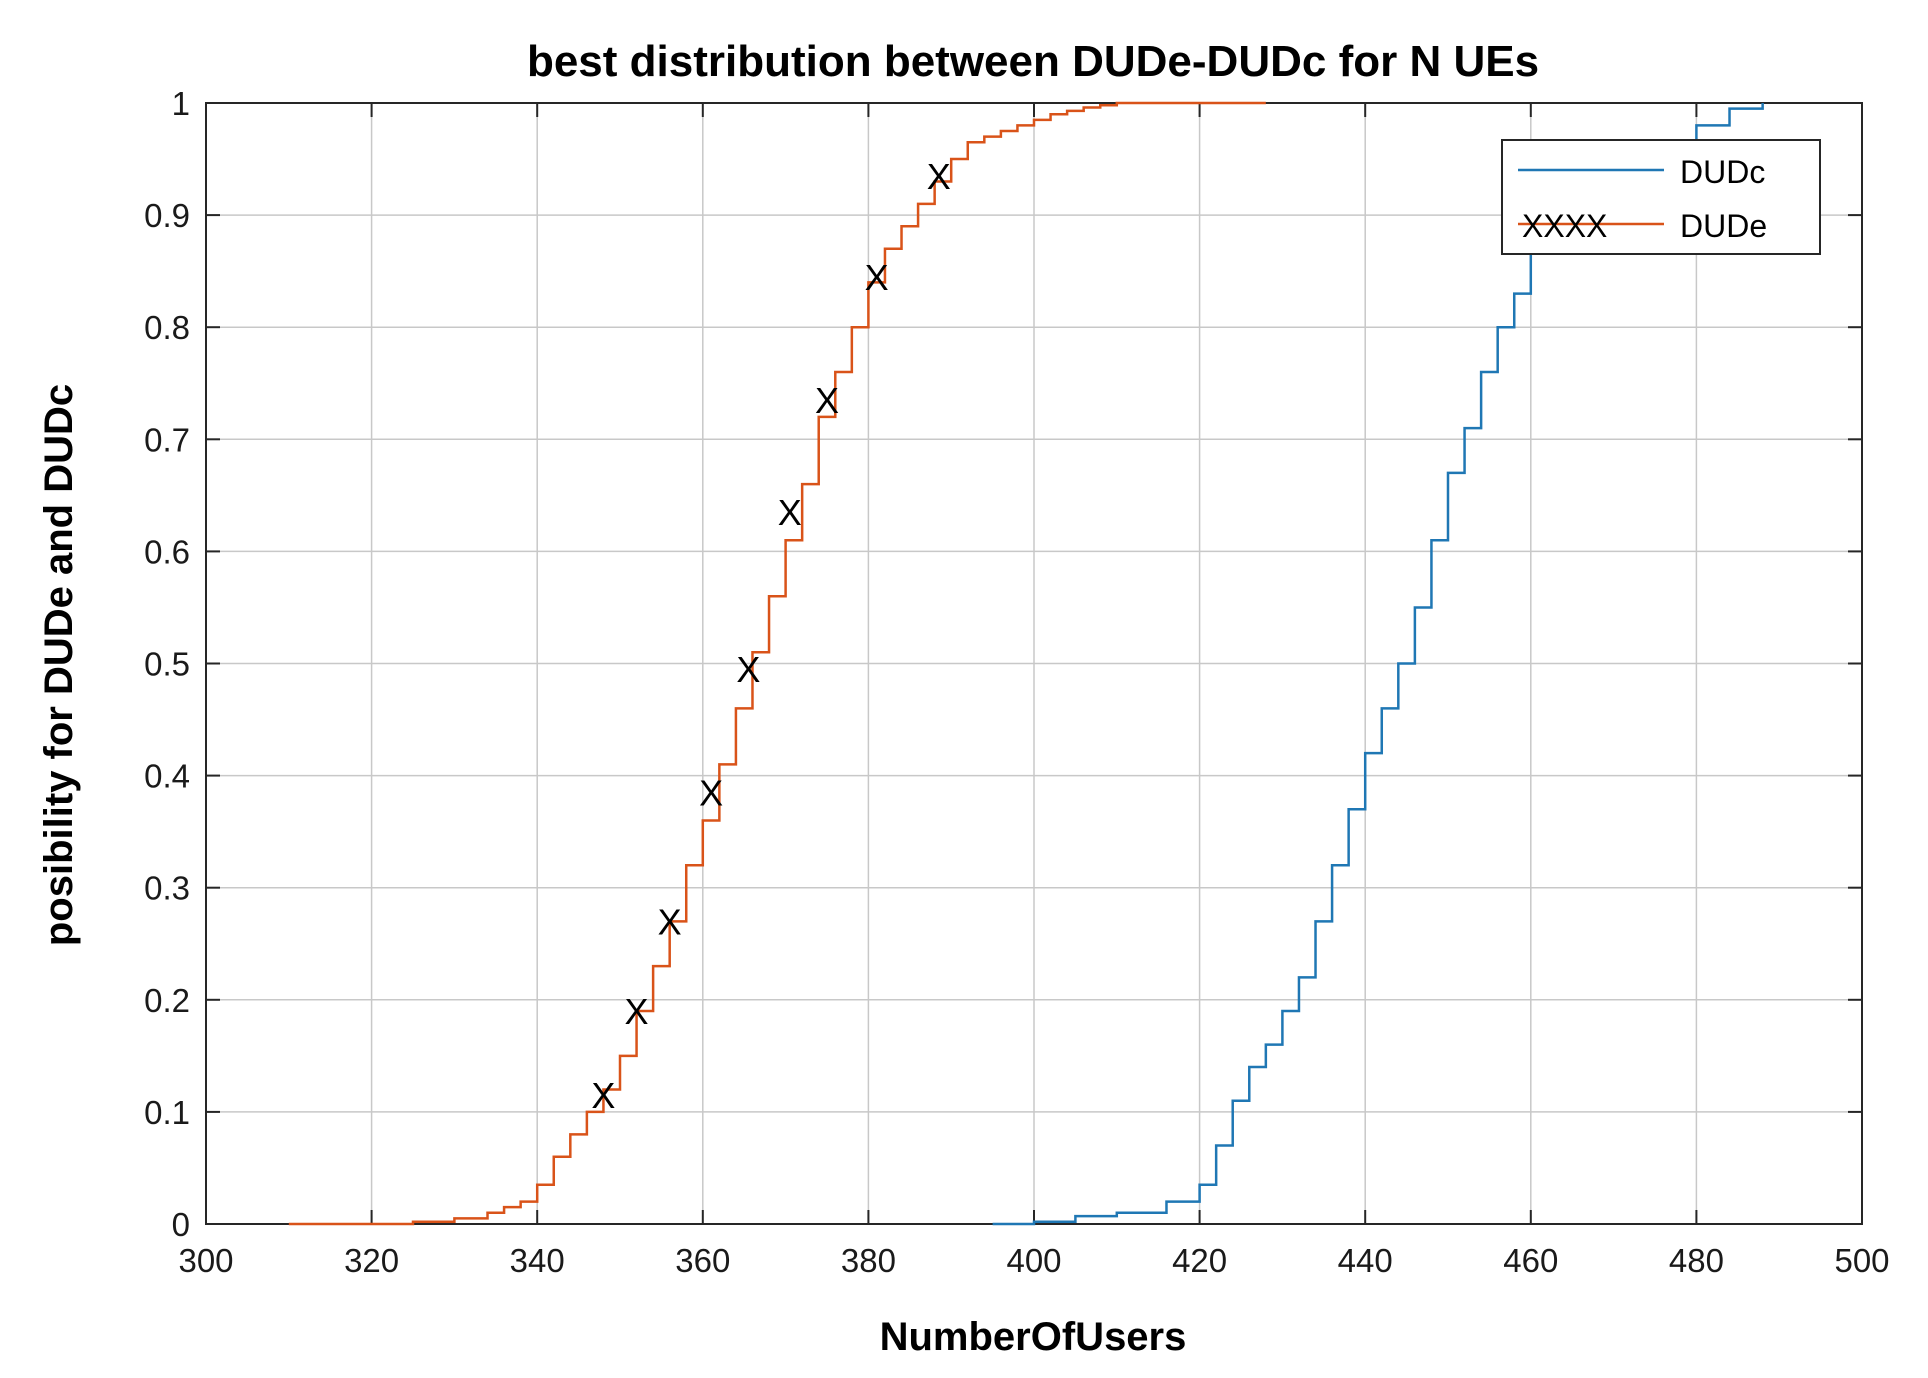 Image resolution: width=1928 pixels, height=1378 pixels. Describe the element at coordinates (1033, 1337) in the screenshot. I see `x-axis-label: NumberOfUsers` at that location.